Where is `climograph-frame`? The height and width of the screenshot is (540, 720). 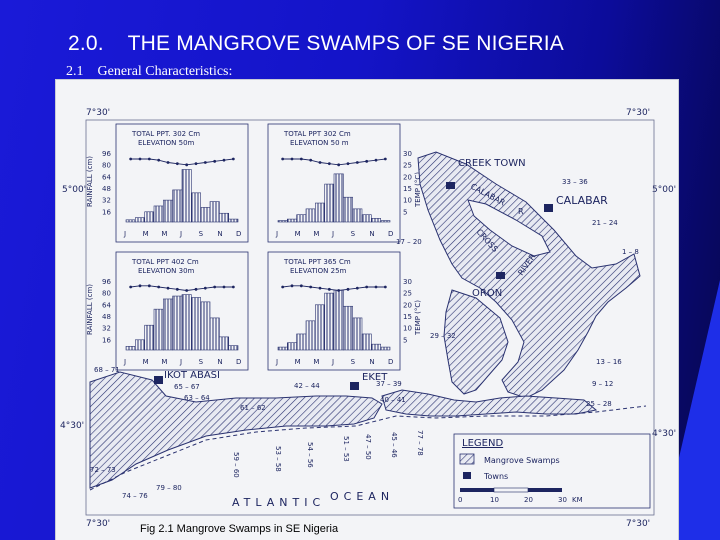 climograph-frame is located at coordinates (334, 311).